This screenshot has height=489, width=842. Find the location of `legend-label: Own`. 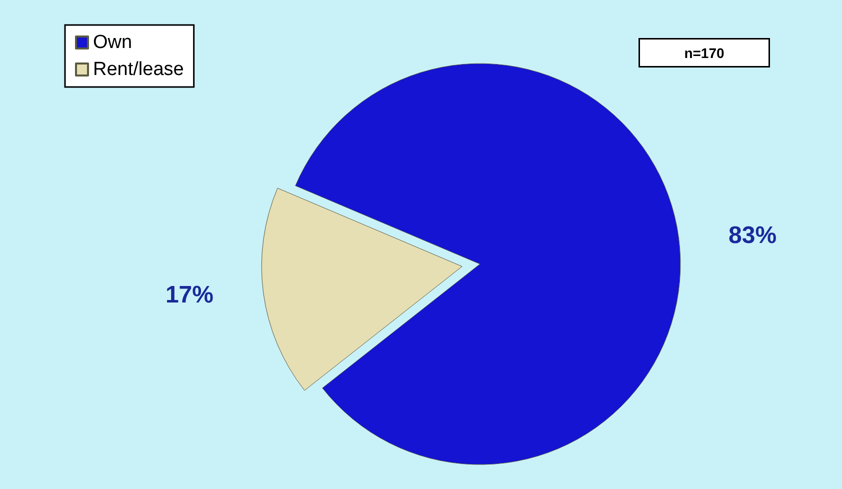

legend-label: Own is located at coordinates (112, 42).